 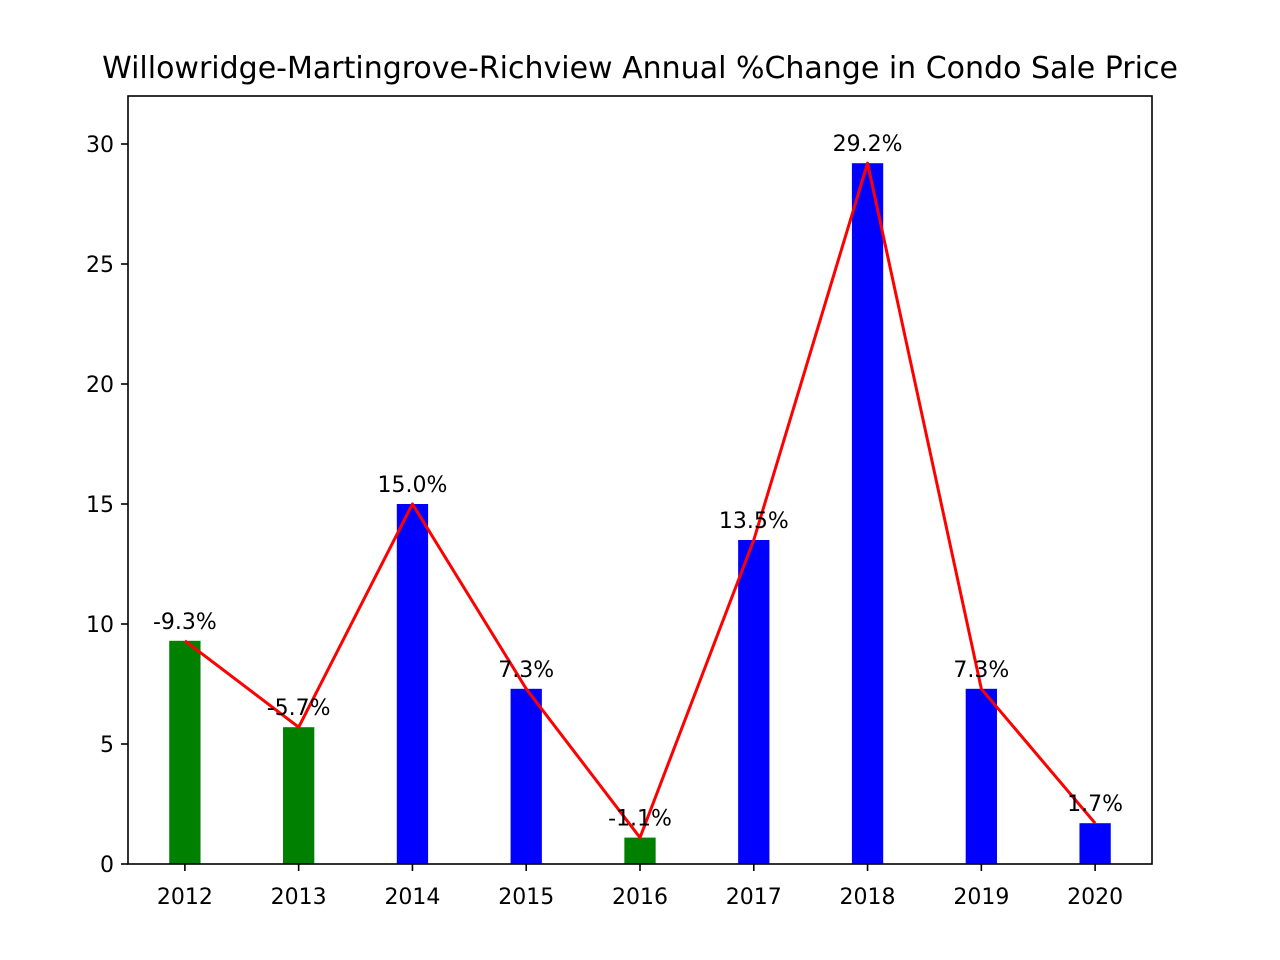 What do you see at coordinates (412, 485) in the screenshot?
I see `data-label-2014: 15.0%` at bounding box center [412, 485].